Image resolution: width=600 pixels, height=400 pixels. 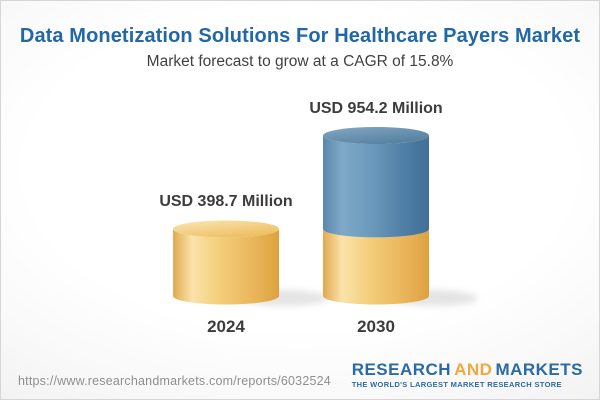 I want to click on logo-word-and: AND, so click(x=473, y=369).